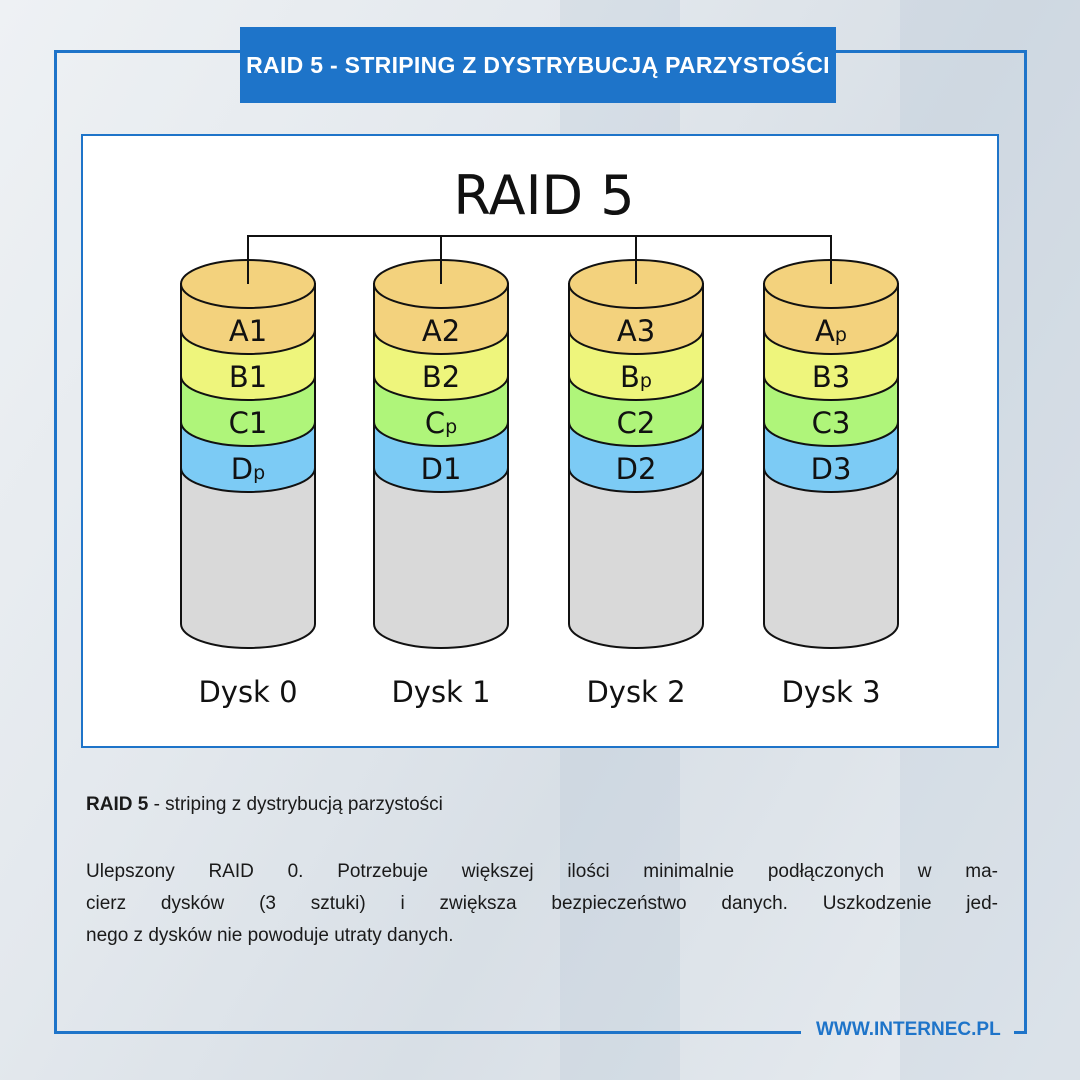 This screenshot has width=1080, height=1080. I want to click on frame-bottom, so click(427, 1032).